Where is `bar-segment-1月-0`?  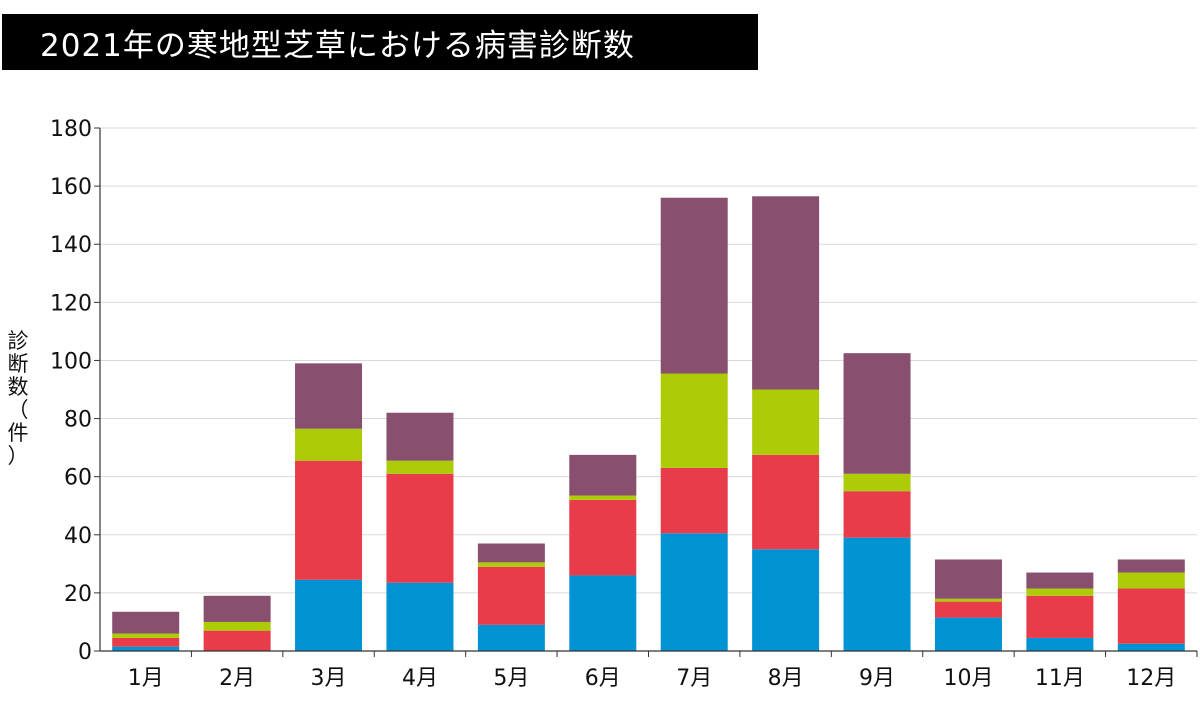 bar-segment-1月-0 is located at coordinates (146, 648).